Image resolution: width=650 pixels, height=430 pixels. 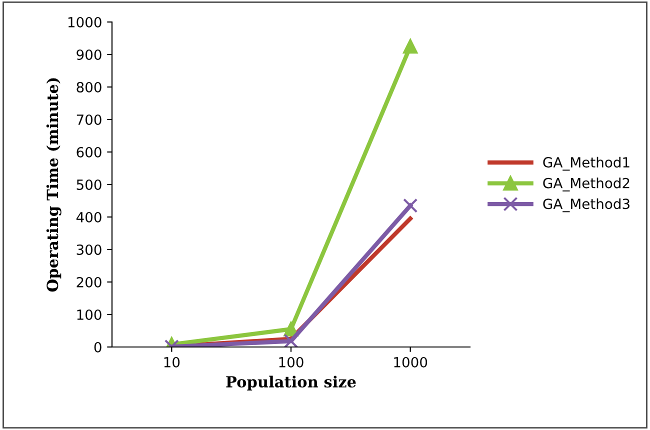 What do you see at coordinates (89, 249) in the screenshot?
I see `y-tick-label: 300` at bounding box center [89, 249].